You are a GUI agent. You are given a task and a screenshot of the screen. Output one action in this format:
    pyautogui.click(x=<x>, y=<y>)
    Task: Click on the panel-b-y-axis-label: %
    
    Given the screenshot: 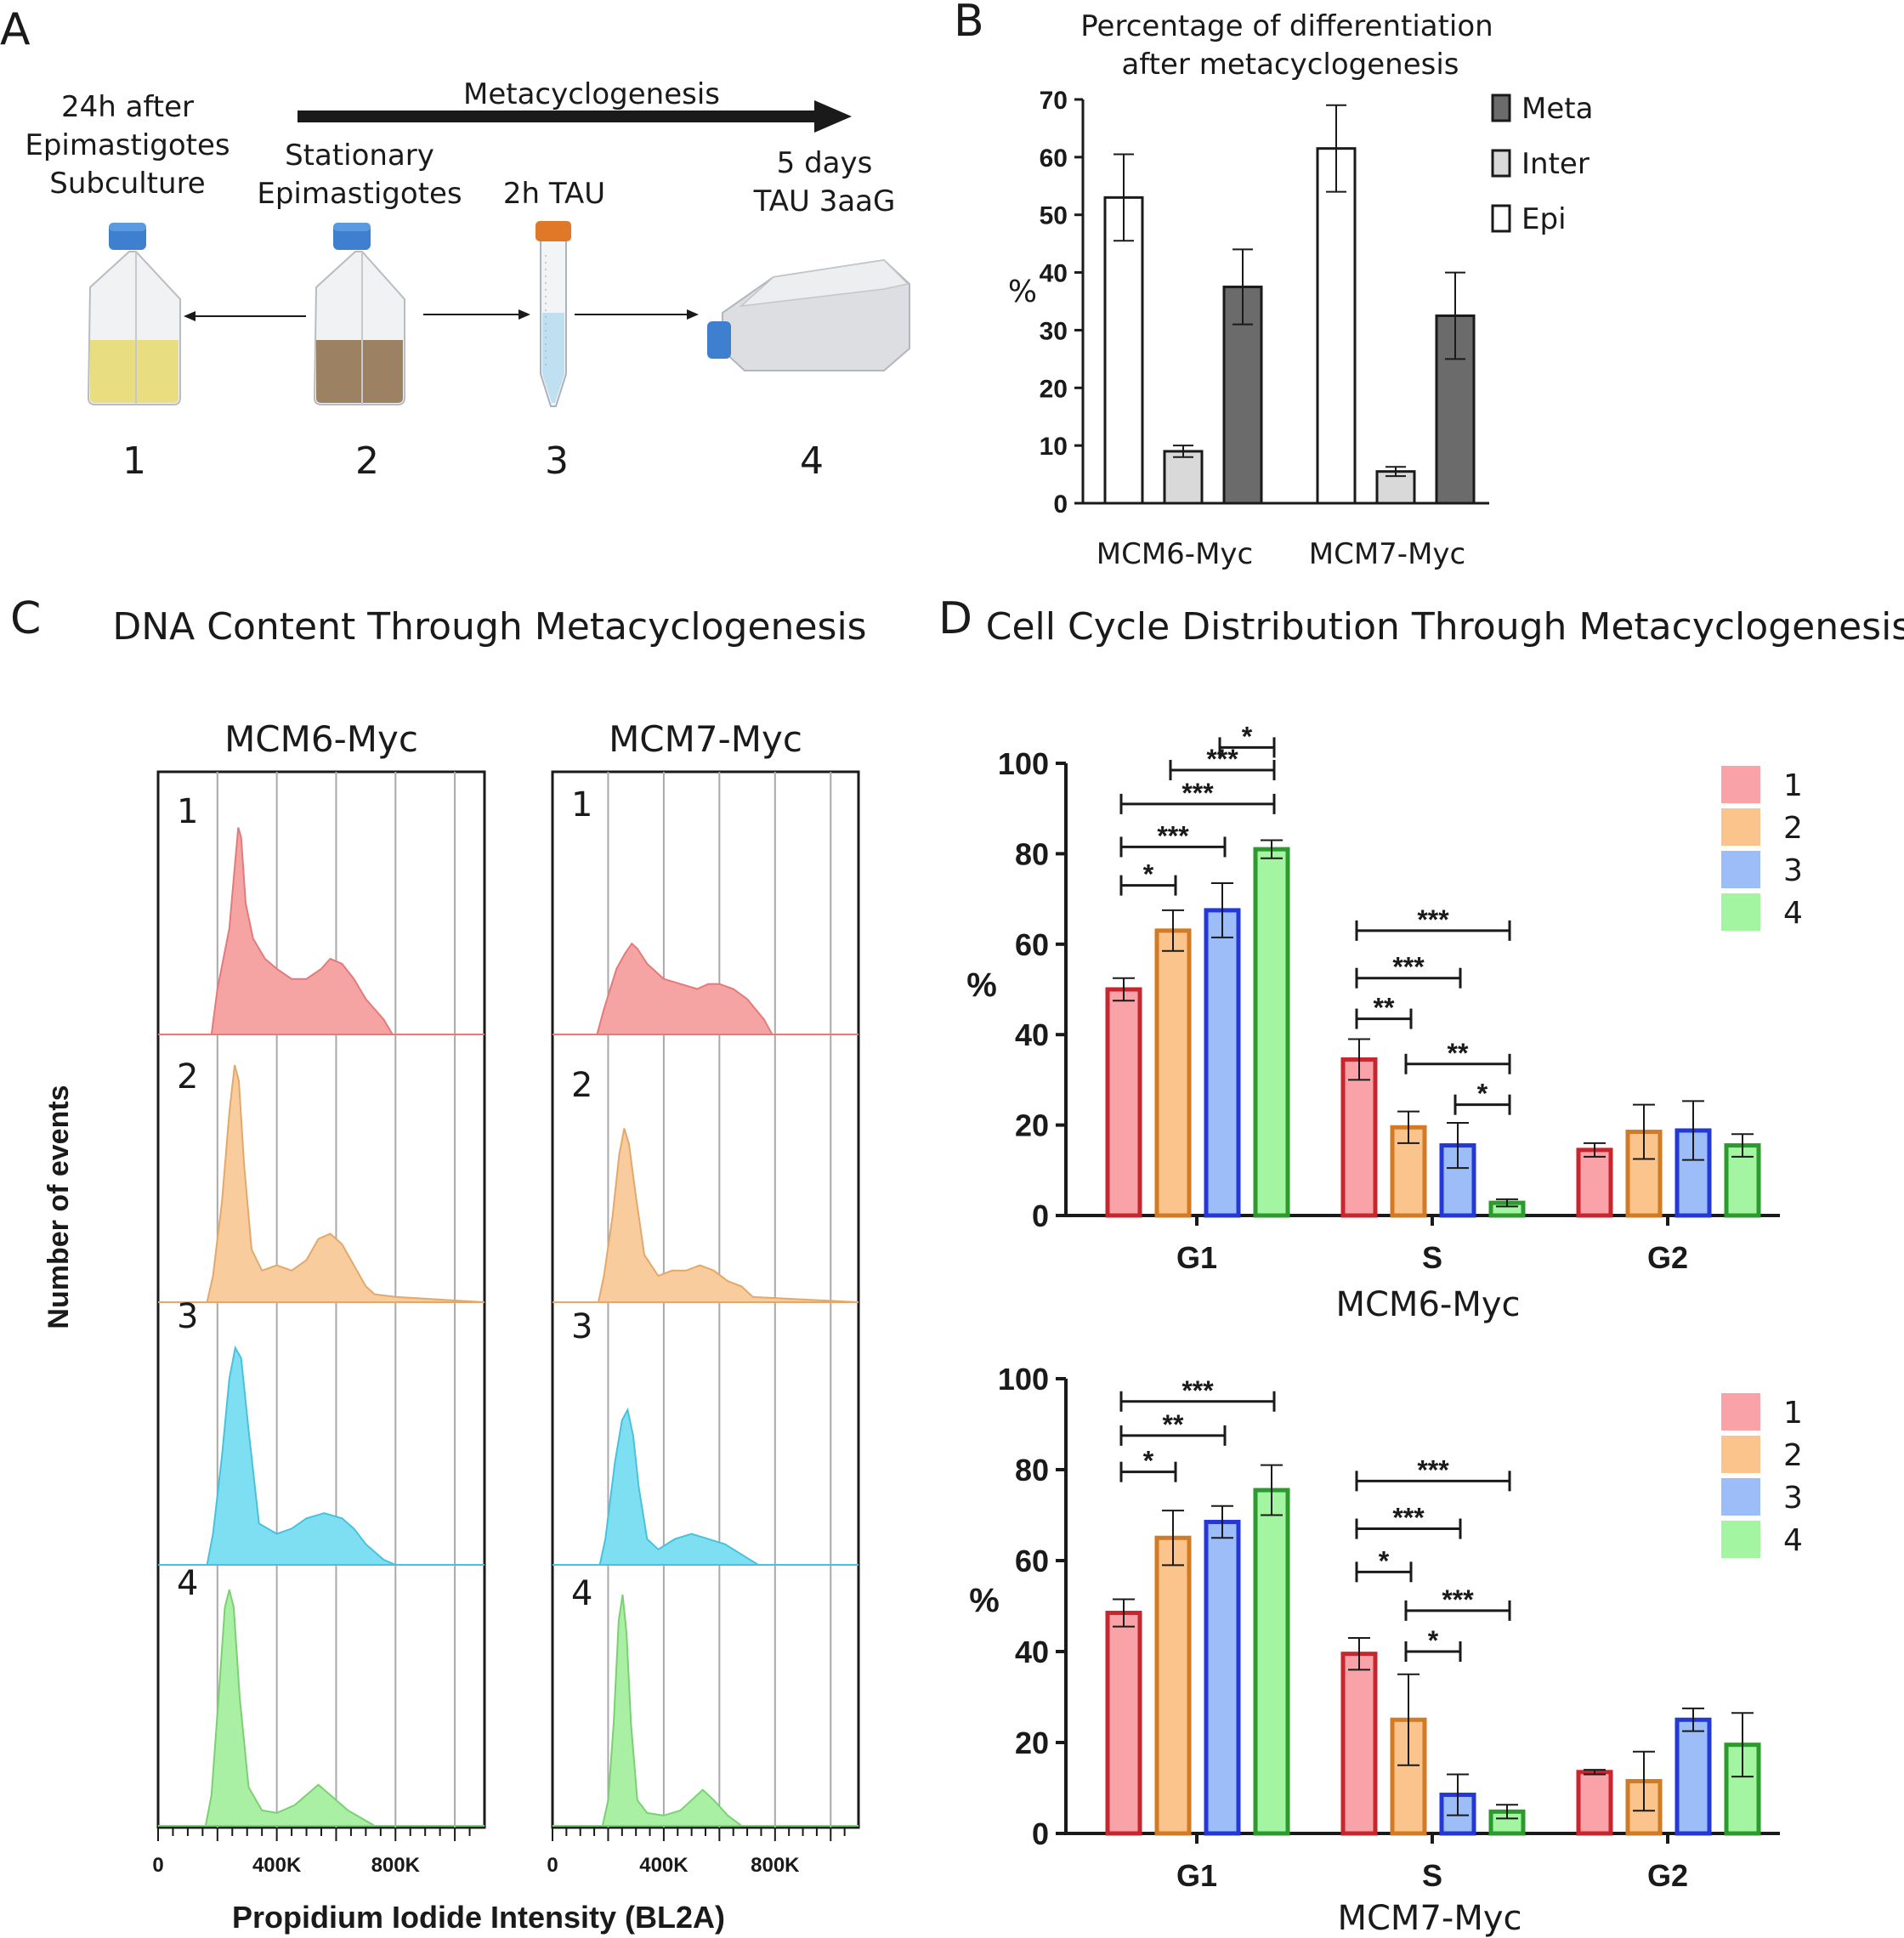 What is the action you would take?
    pyautogui.click(x=1022, y=292)
    